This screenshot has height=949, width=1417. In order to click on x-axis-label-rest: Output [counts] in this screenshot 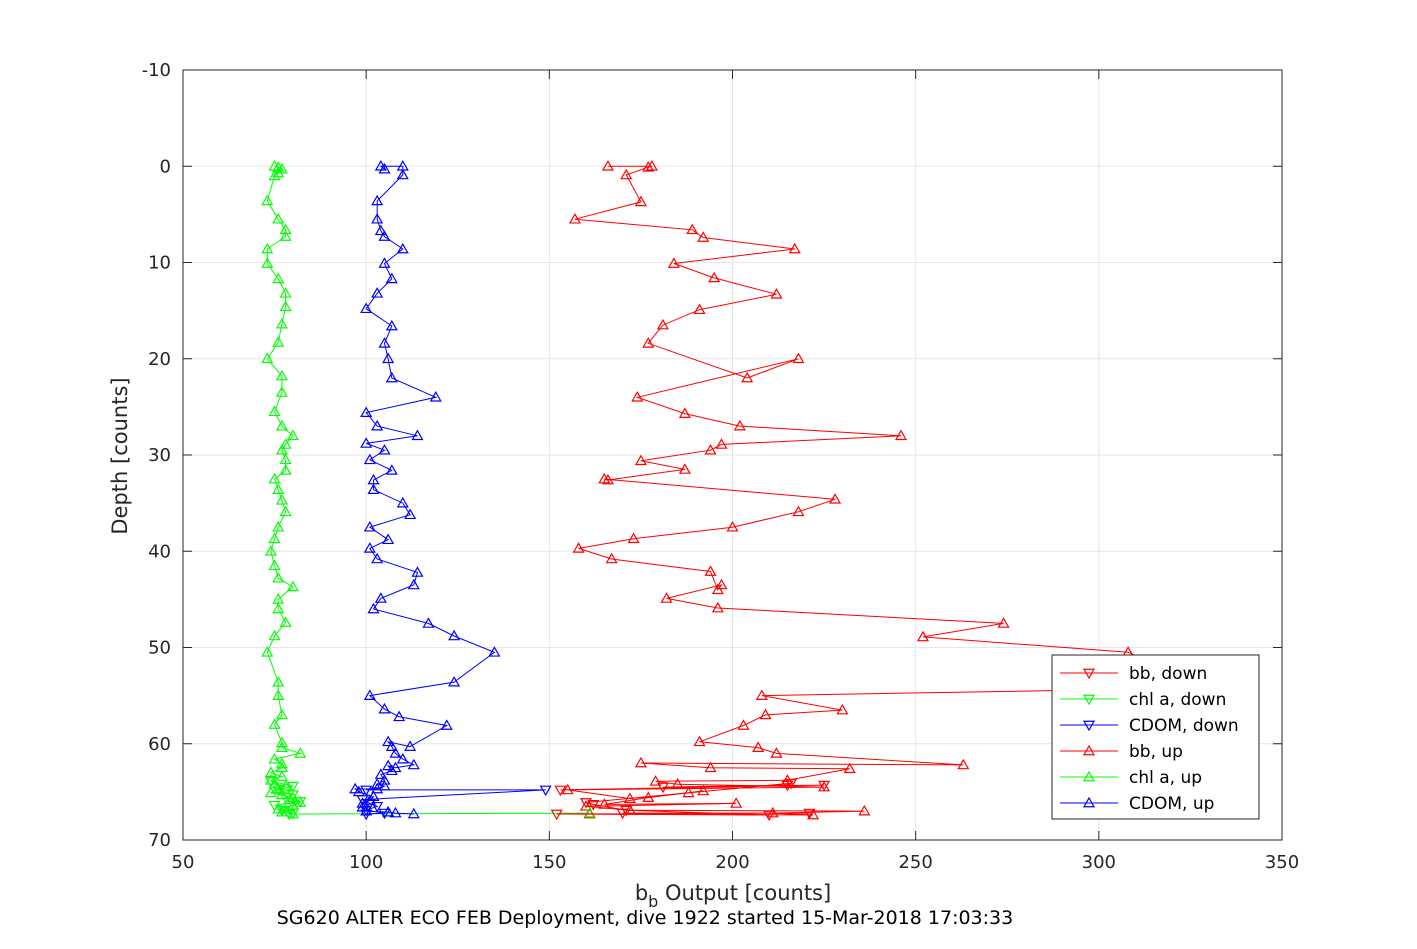, I will do `click(744, 893)`.